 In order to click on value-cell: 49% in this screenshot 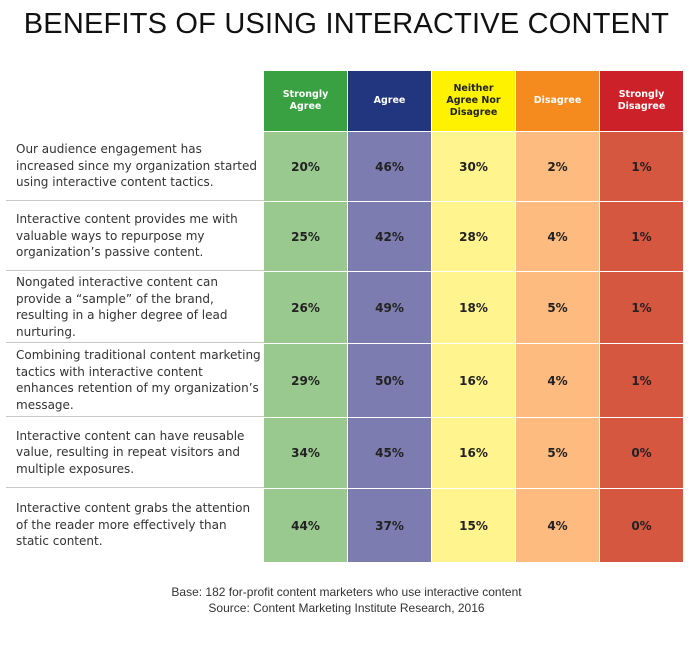, I will do `click(390, 307)`.